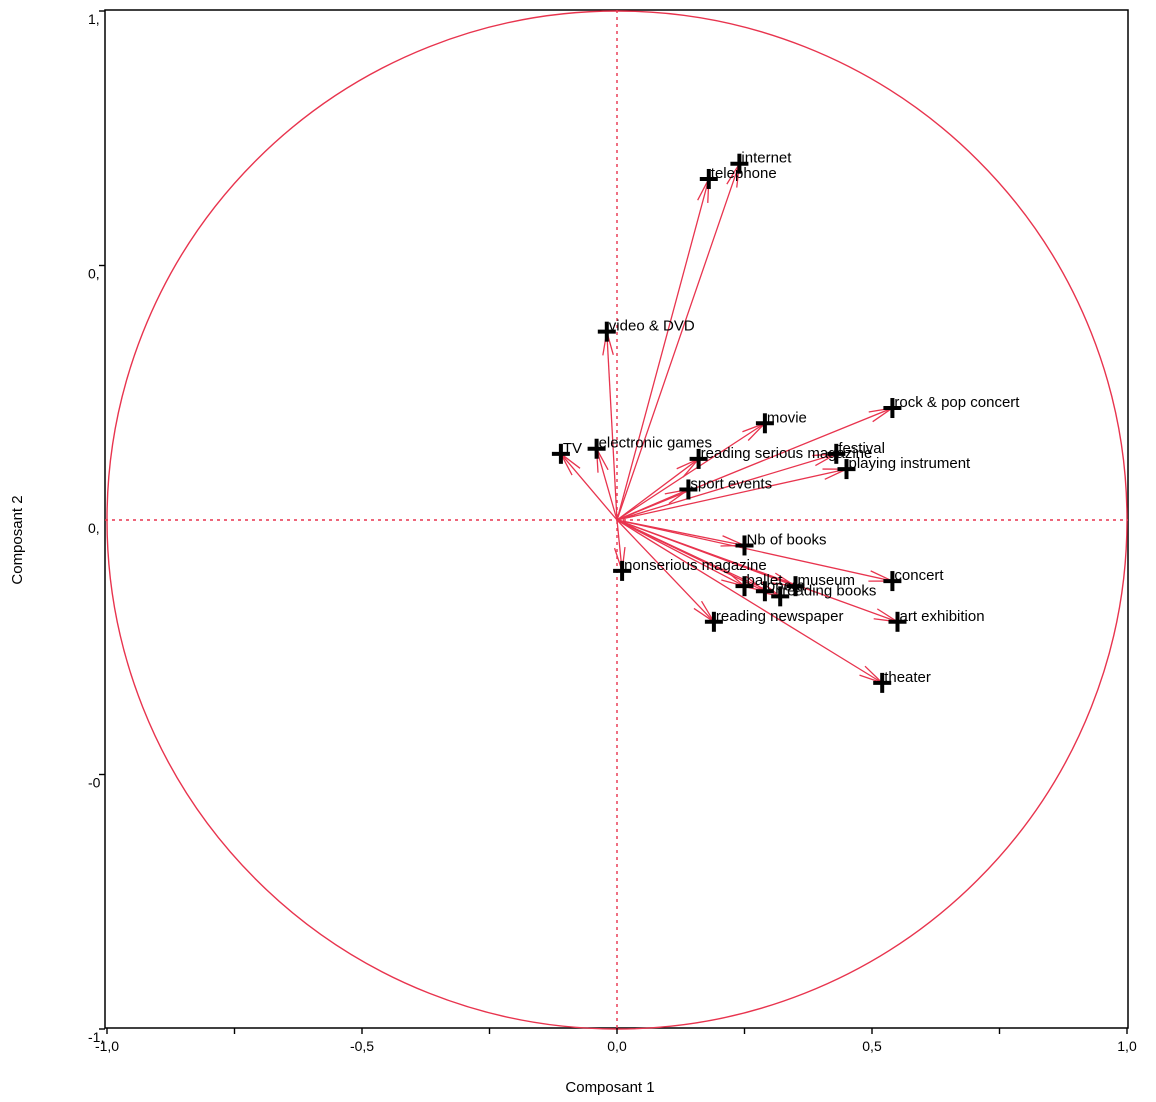  Describe the element at coordinates (695, 565) in the screenshot. I see `point-label: nonserious magazine` at that location.